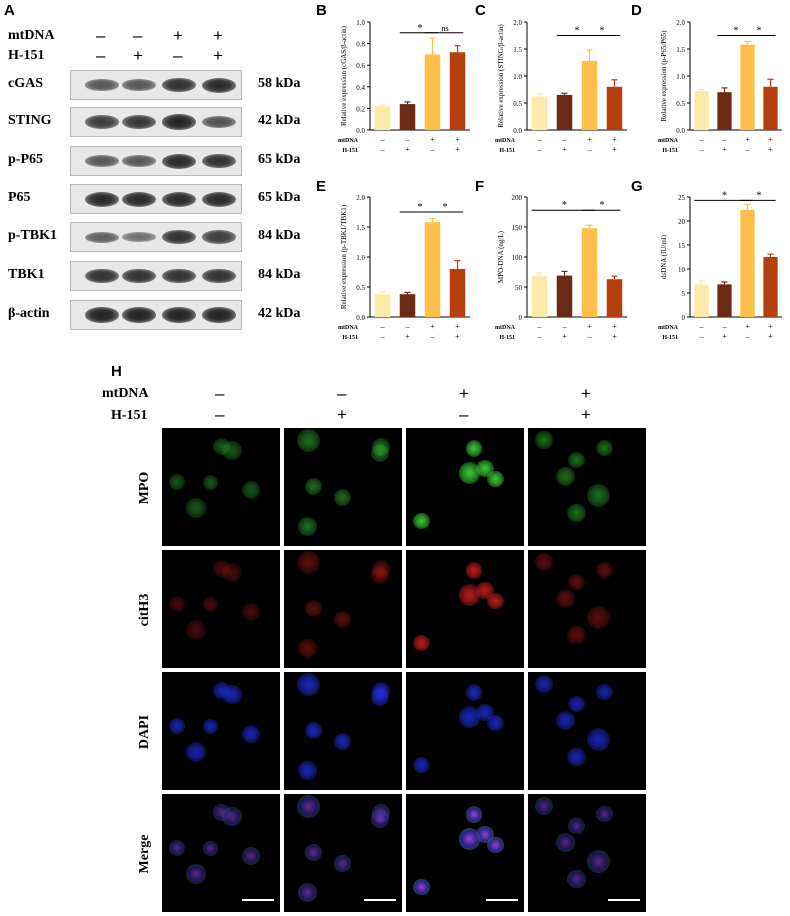 The image size is (790, 916). Describe the element at coordinates (637, 186) in the screenshot. I see `panel-letter-g: G` at that location.